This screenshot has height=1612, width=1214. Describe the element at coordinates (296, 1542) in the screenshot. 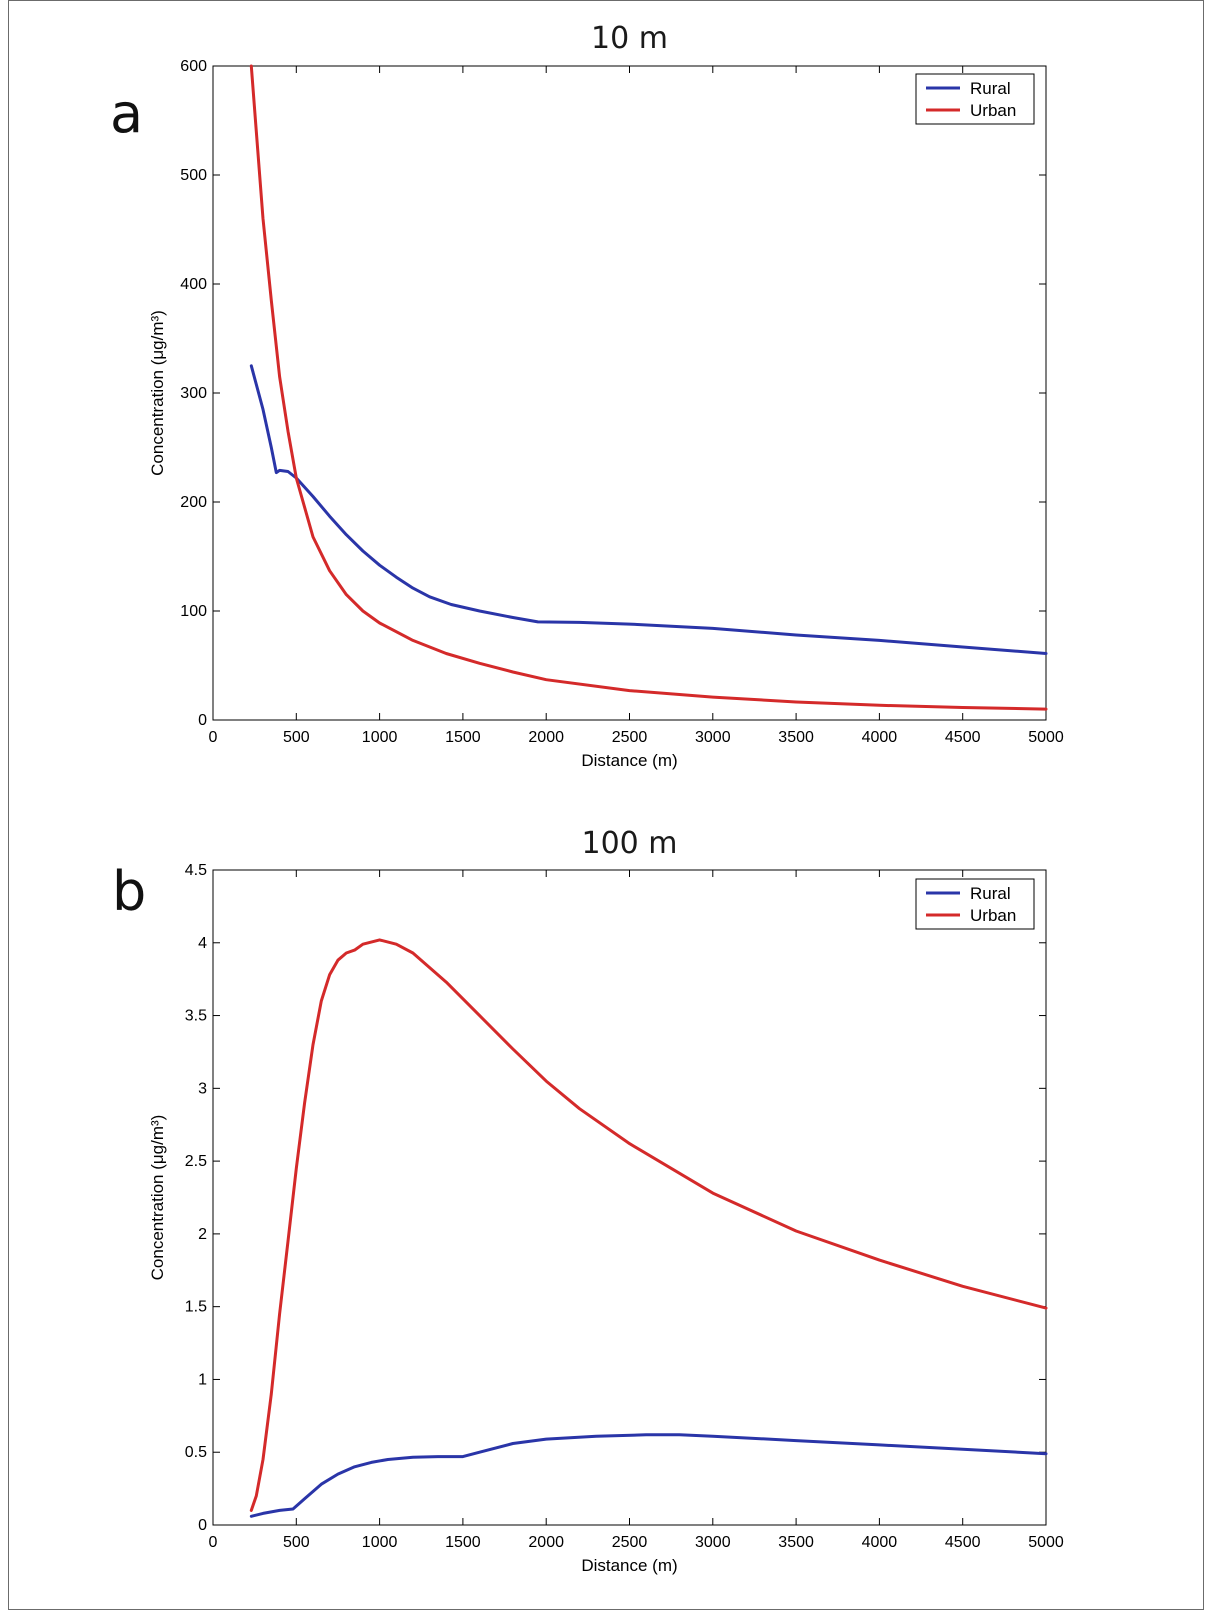

I see `chart-b-xtick-label: 500` at that location.